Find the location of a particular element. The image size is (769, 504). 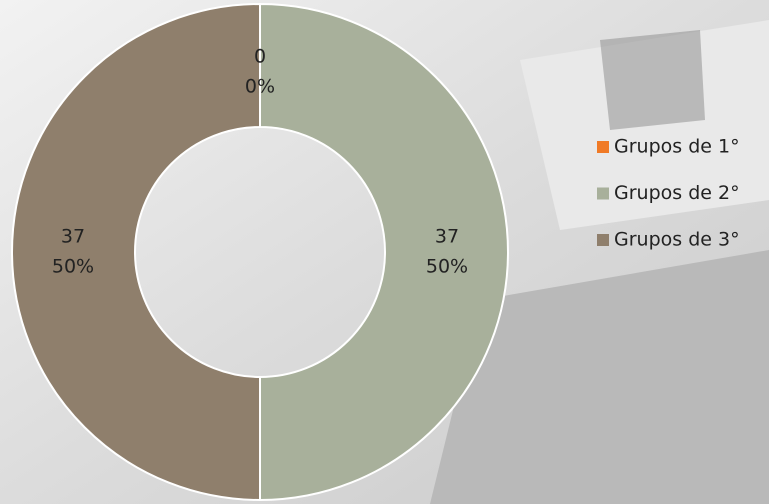

data-label: 0 is located at coordinates (260, 57).